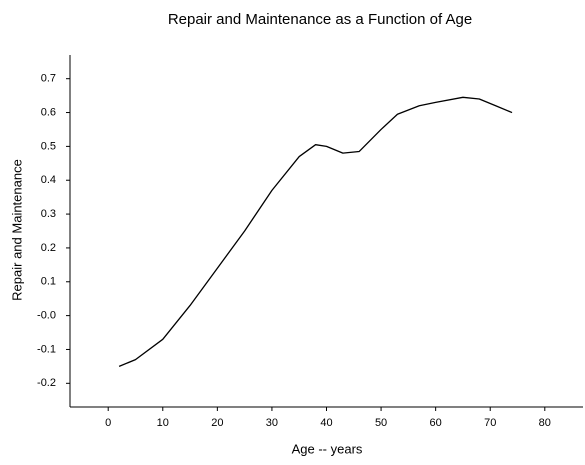  I want to click on y-tick-label: 0.7, so click(48, 79).